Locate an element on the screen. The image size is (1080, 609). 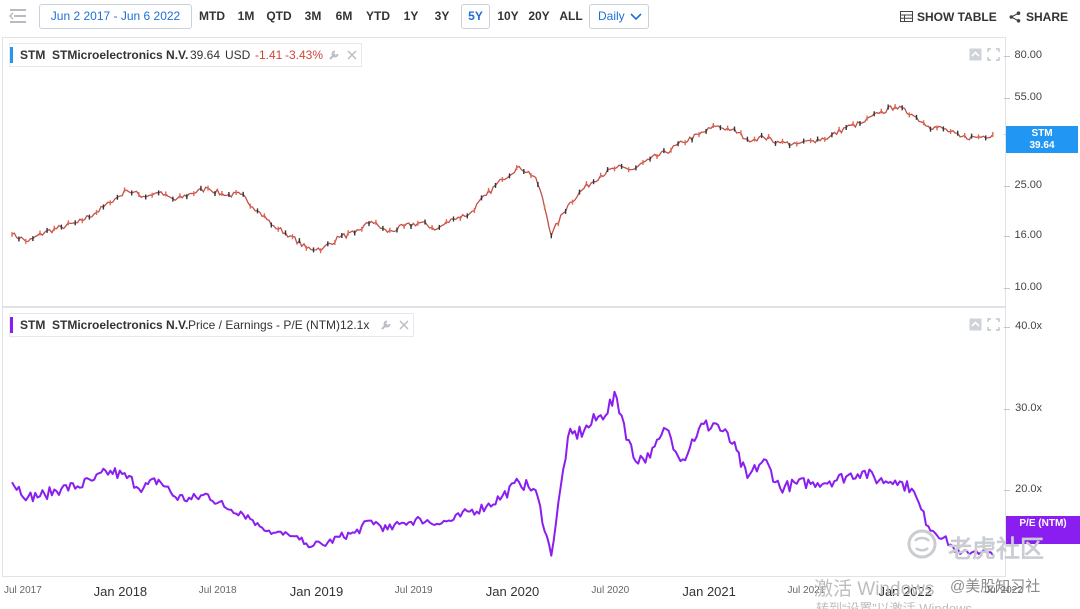
range-3m-button: 3M is located at coordinates (313, 16).